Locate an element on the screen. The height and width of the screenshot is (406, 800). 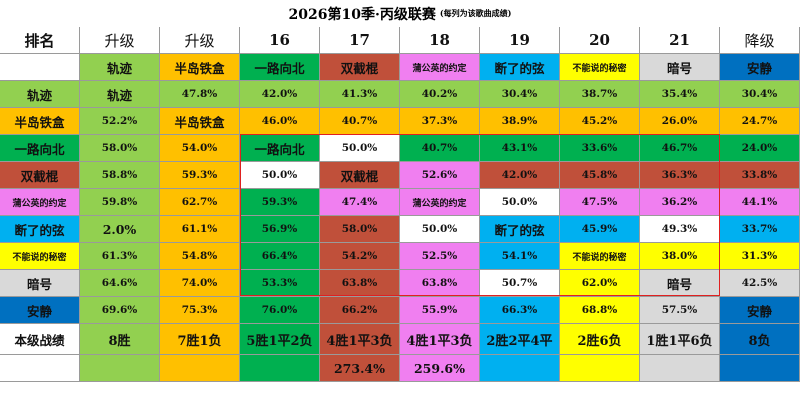
result-cell: 42.0% is located at coordinates (520, 175).